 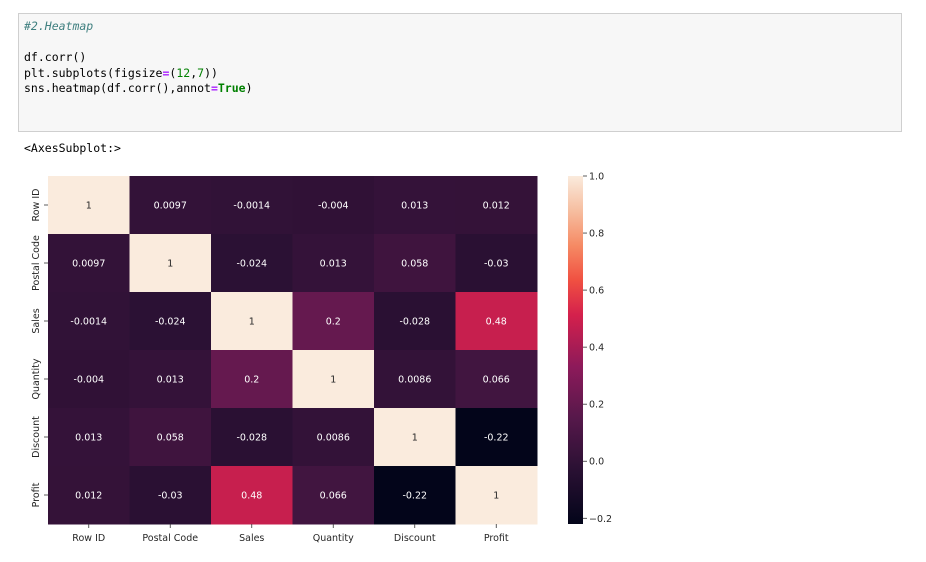 What do you see at coordinates (249, 88) in the screenshot?
I see `code-line-3-b: )` at bounding box center [249, 88].